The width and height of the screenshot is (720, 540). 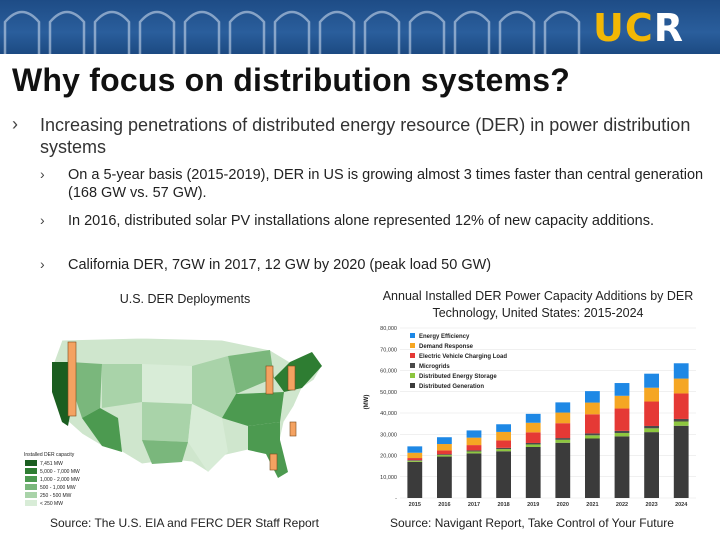 I want to click on x-tick-label: 2022, so click(x=622, y=505).